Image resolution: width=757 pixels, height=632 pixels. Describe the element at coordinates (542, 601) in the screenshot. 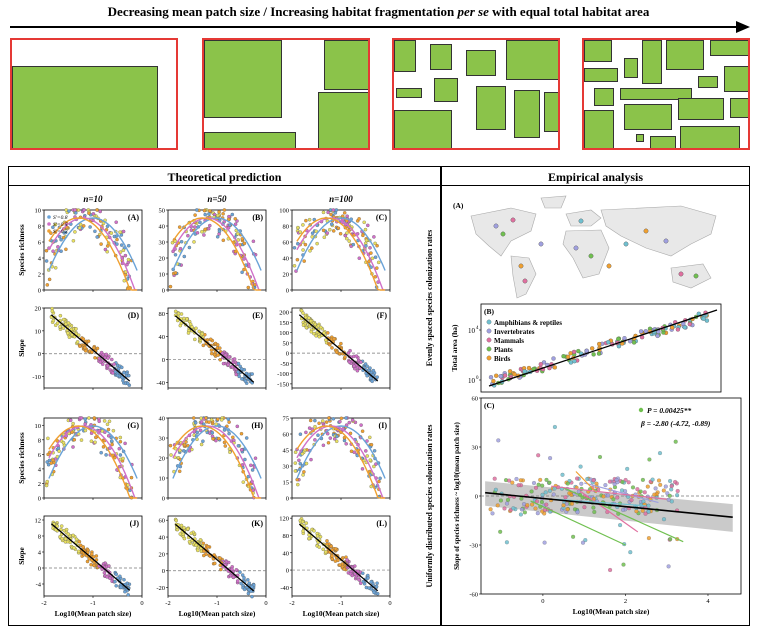

I see `x-tick-label: 0` at that location.